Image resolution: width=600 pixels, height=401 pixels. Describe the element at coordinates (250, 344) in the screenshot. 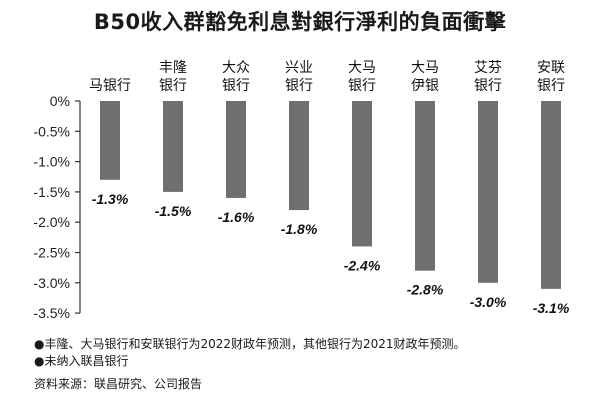

I see `footnote-forecast: ●丰隆、大马银行和安联银行为2022财政年预测，其他银行为2021财政年预测。` at that location.